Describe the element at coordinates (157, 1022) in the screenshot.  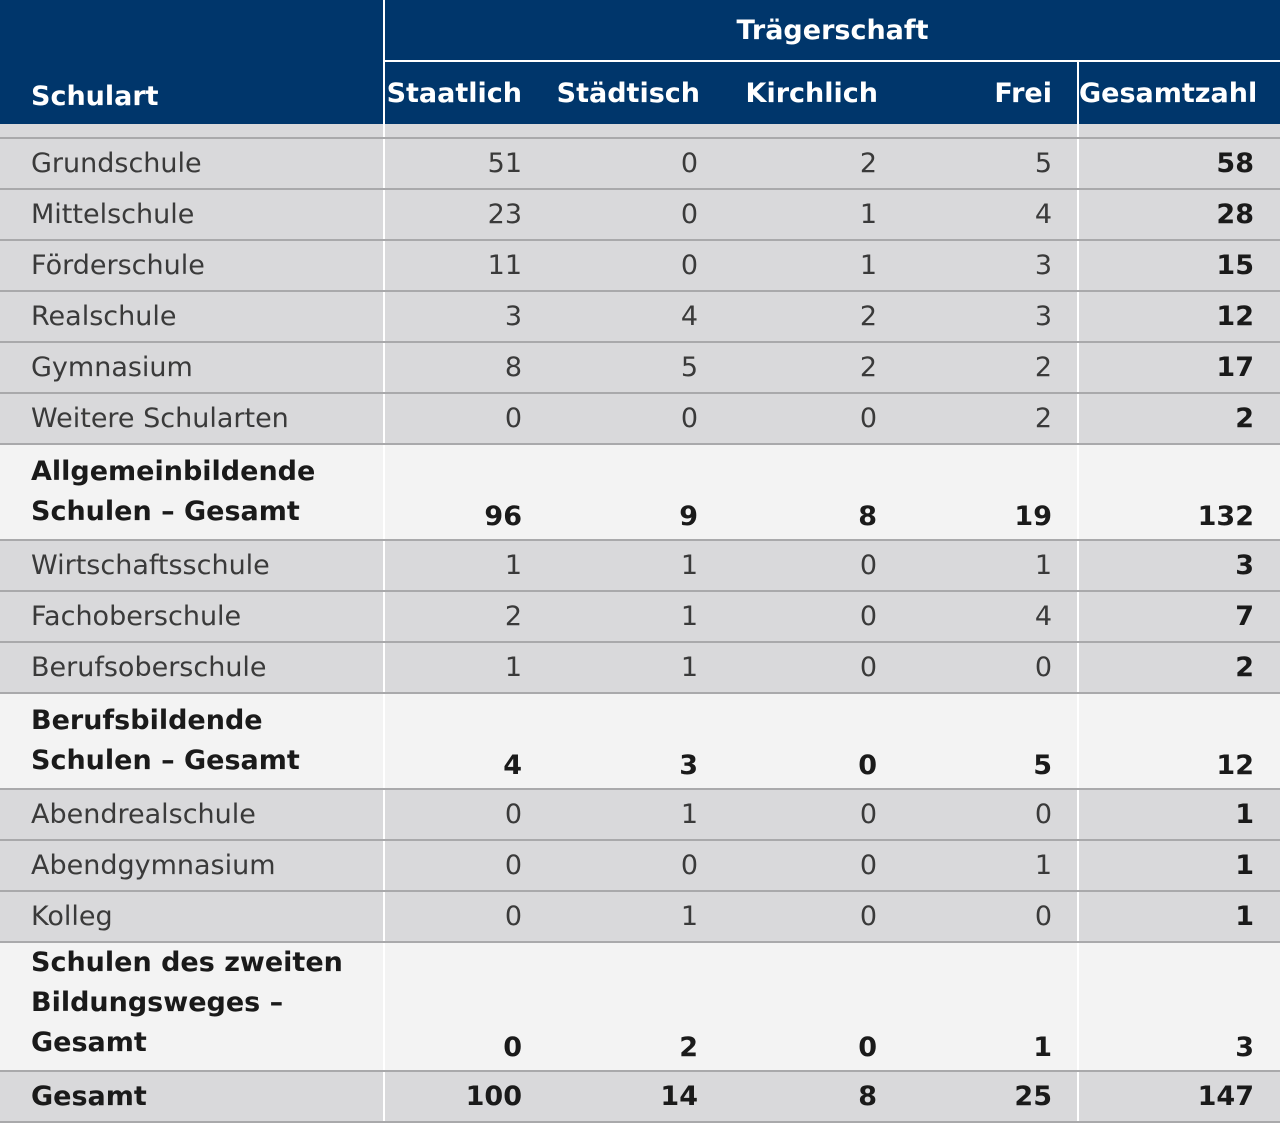
I see `row-label-line2: Bildungsweges – Gesamt` at that location.